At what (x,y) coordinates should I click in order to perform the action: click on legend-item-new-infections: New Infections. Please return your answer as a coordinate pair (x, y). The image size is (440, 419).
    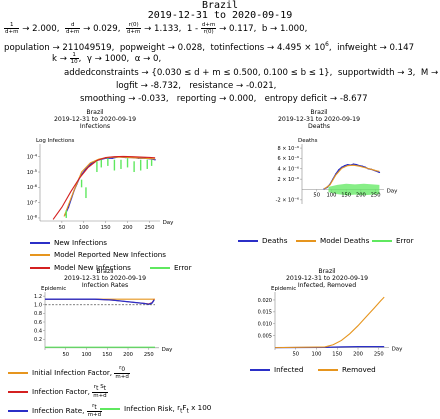
    Looking at the image, I should click on (68, 242).